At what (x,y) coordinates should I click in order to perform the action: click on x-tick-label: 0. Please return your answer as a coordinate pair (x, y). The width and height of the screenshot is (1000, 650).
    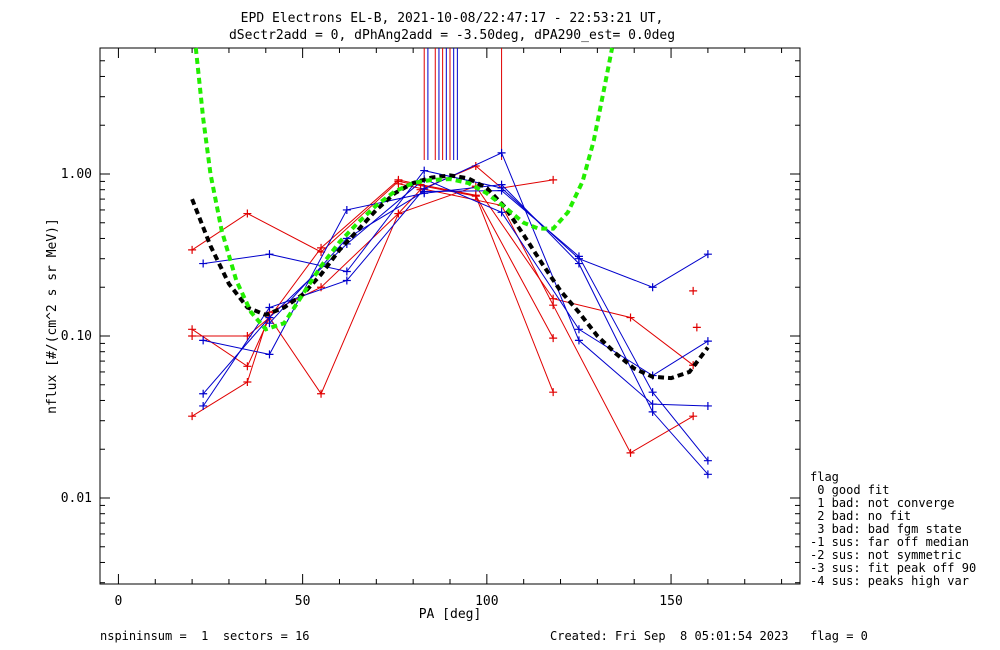
    Looking at the image, I should click on (119, 601).